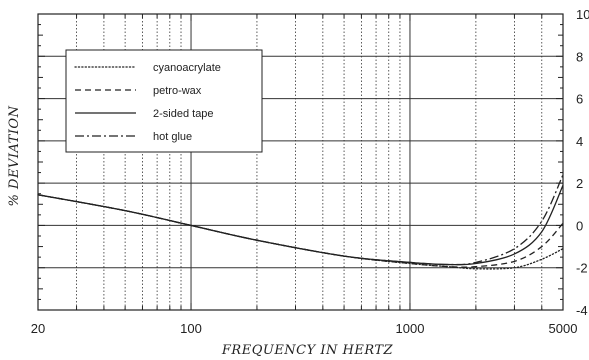  I want to click on y-tick-label: -4, so click(582, 310).